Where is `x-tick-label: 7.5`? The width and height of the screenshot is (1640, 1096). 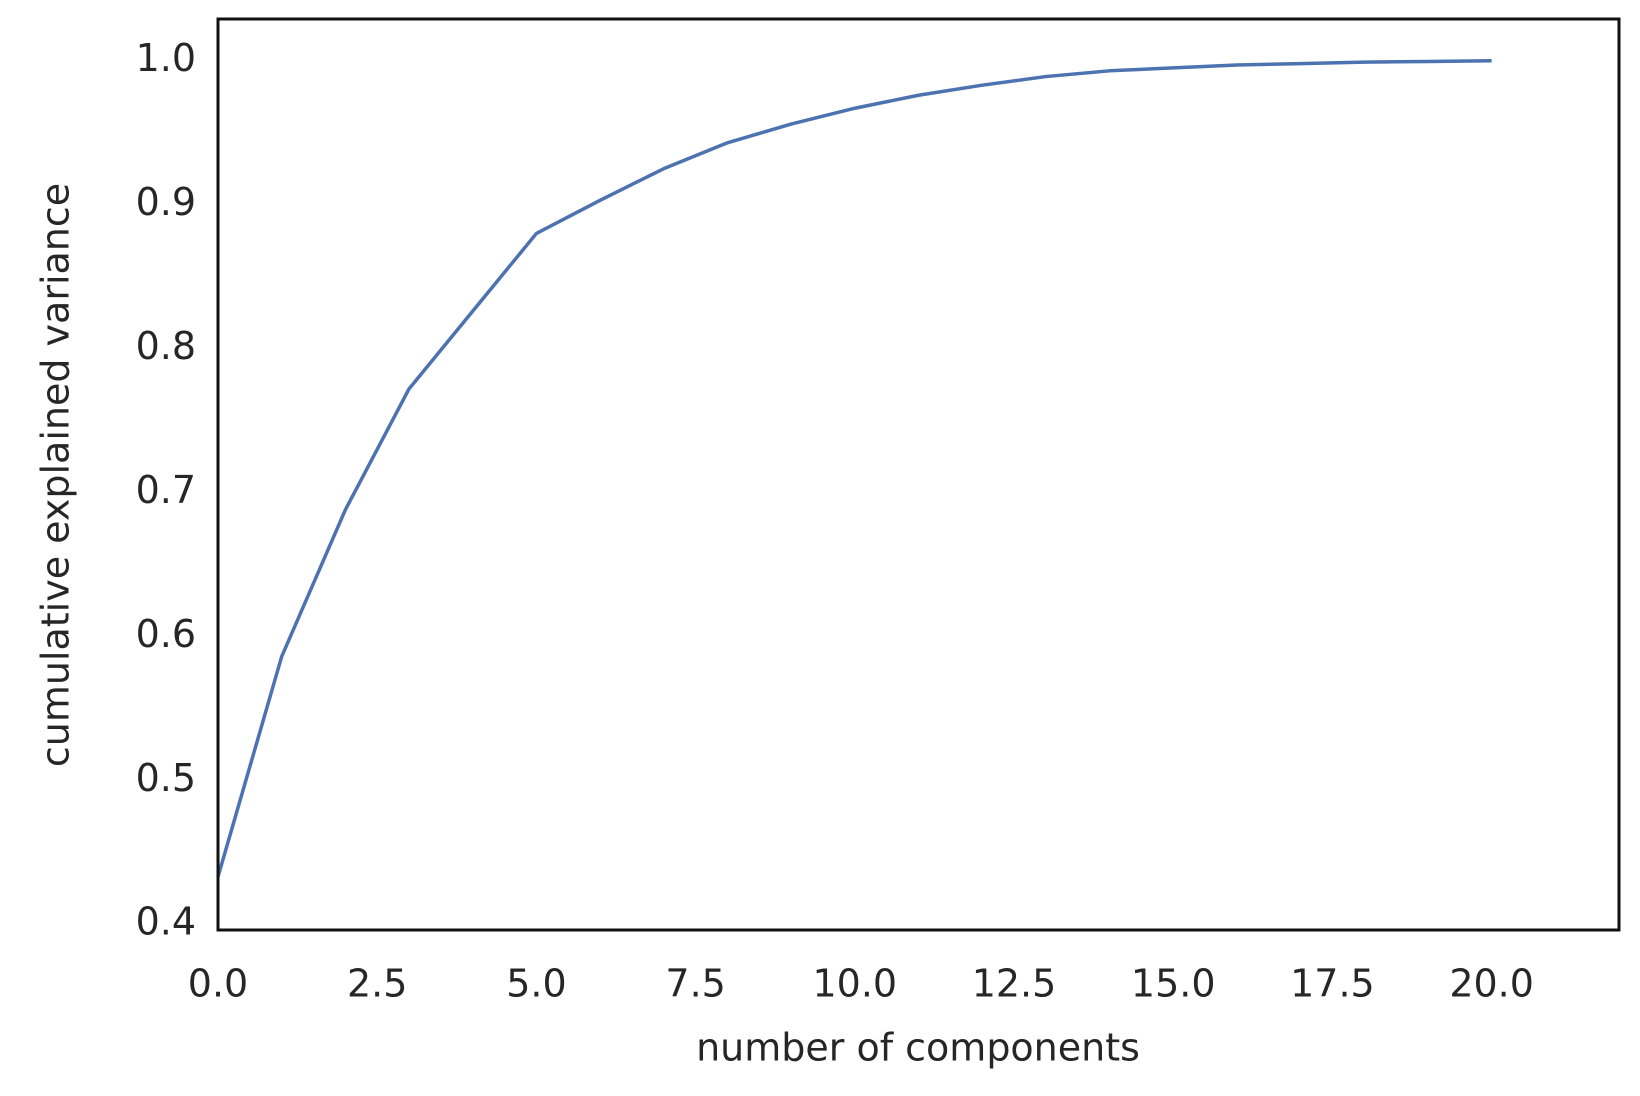 x-tick-label: 7.5 is located at coordinates (695, 984).